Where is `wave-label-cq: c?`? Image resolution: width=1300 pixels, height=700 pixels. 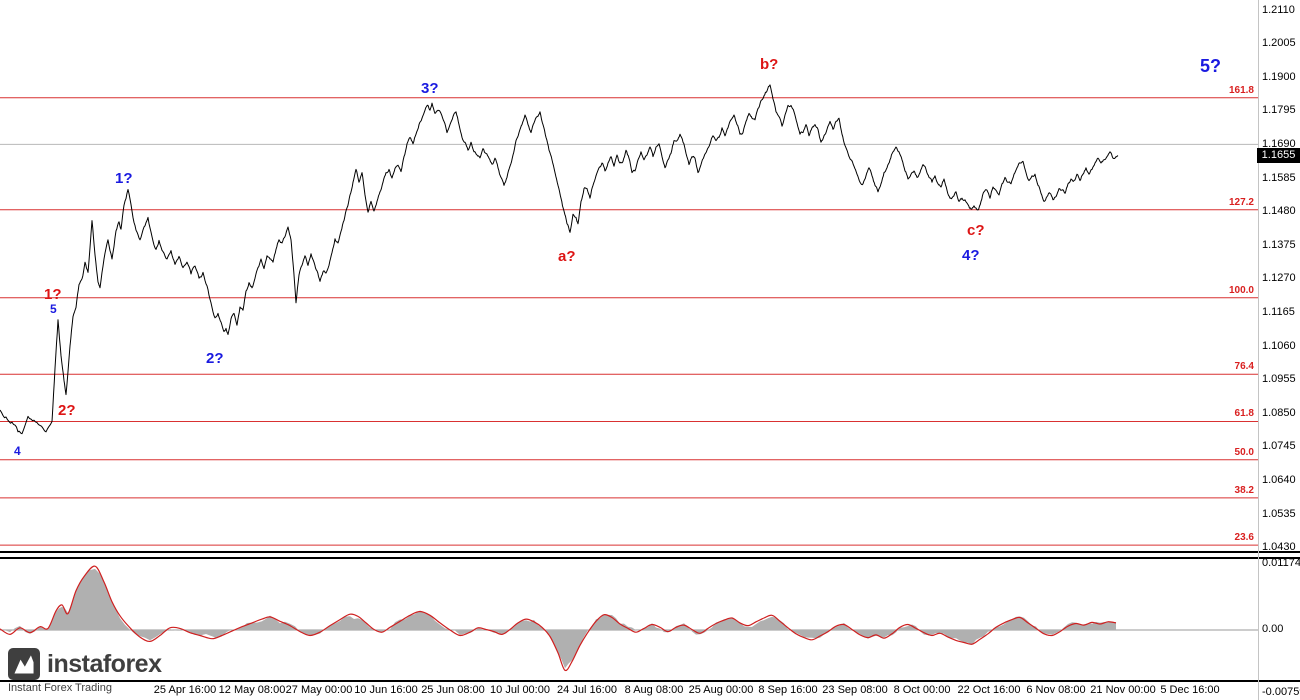 wave-label-cq: c? is located at coordinates (976, 230).